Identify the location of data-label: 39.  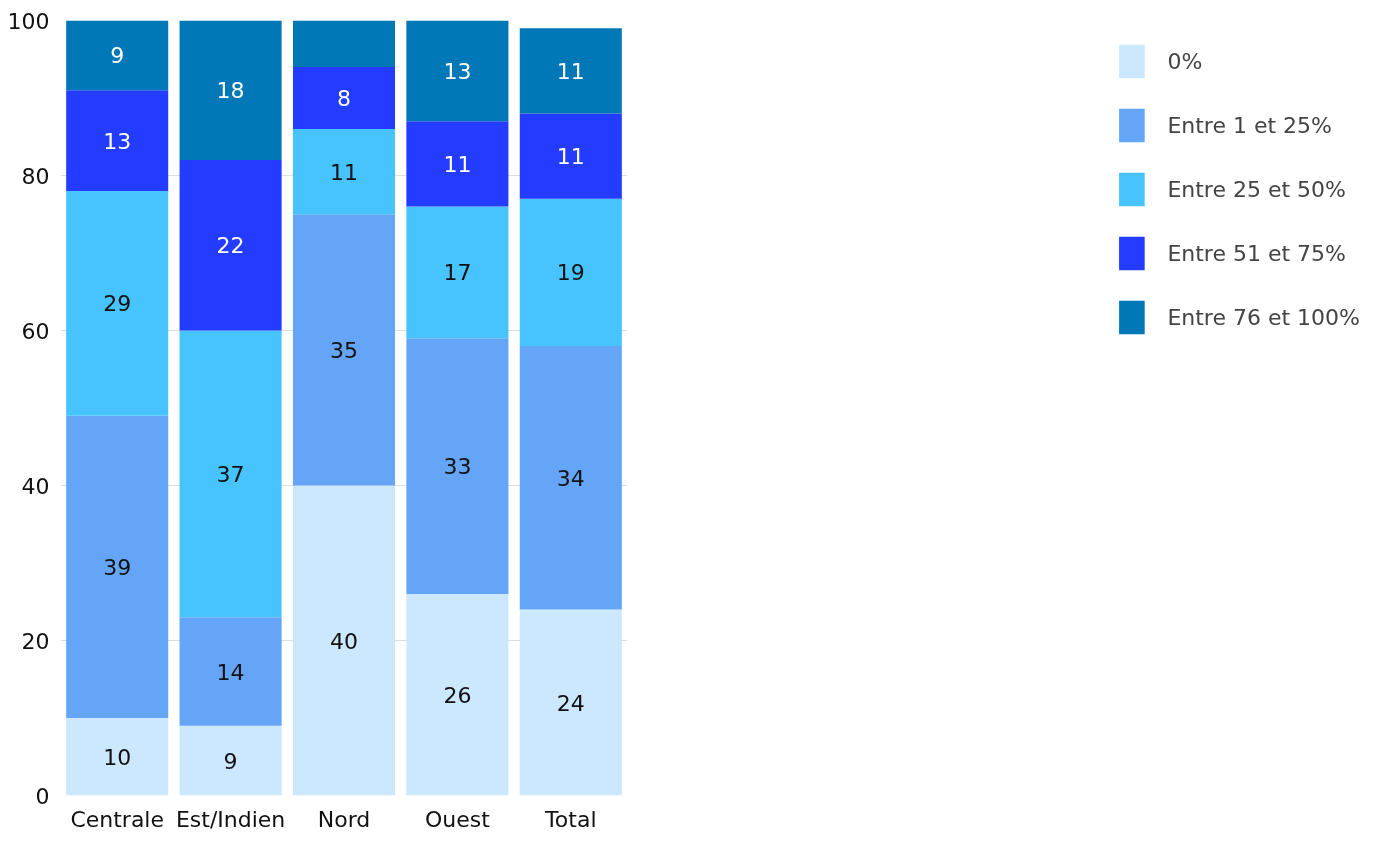
(117, 567).